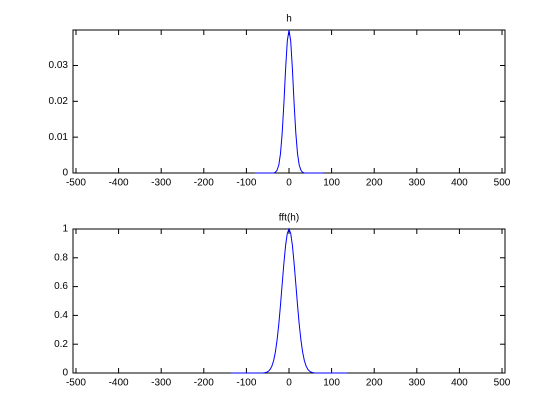  What do you see at coordinates (65, 229) in the screenshot?
I see `y-tick-label: 1` at bounding box center [65, 229].